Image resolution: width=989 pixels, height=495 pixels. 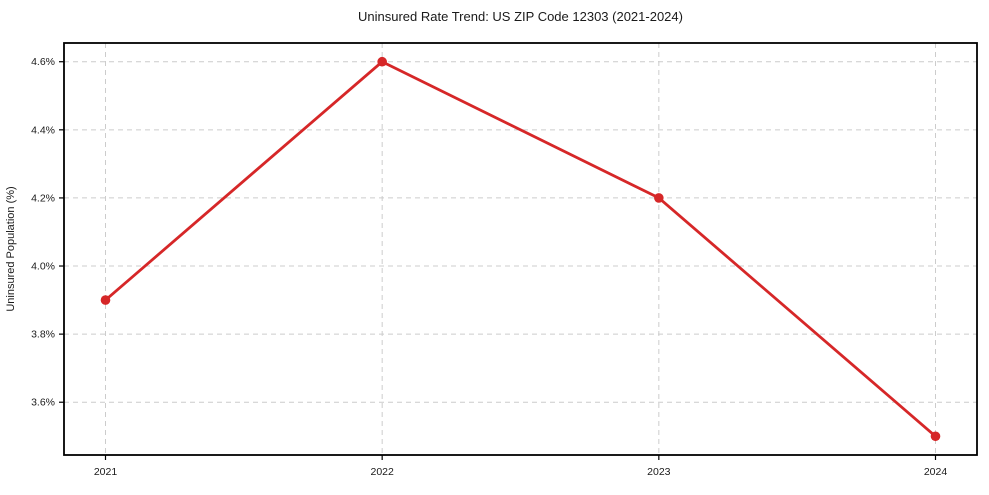 I want to click on x-tick-label: 2024, so click(x=936, y=472).